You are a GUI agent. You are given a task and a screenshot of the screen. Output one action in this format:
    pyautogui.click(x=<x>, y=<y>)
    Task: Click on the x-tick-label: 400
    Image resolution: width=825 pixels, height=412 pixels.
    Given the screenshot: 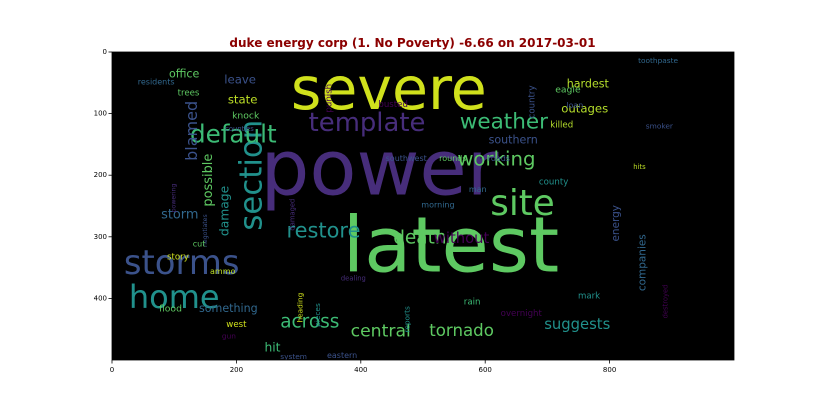 What is the action you would take?
    pyautogui.click(x=360, y=370)
    